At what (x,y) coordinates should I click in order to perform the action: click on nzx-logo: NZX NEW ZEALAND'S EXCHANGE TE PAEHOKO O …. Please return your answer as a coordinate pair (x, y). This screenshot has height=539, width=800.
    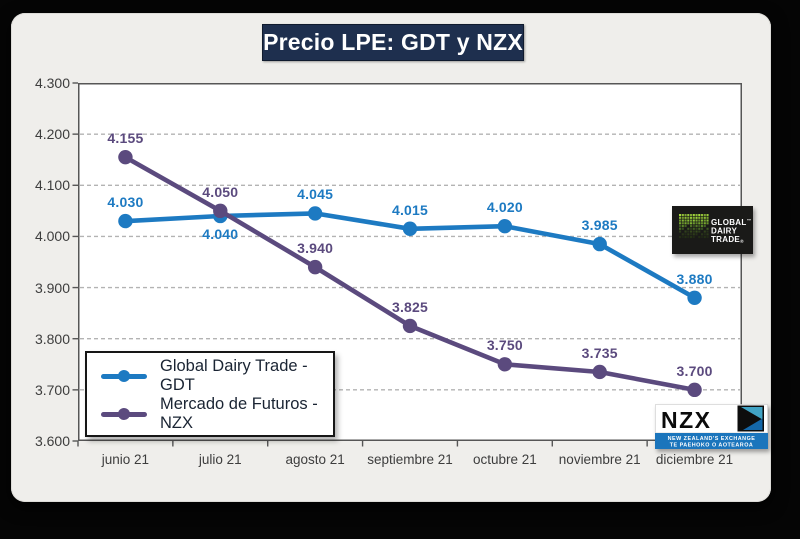
    Looking at the image, I should click on (711, 426).